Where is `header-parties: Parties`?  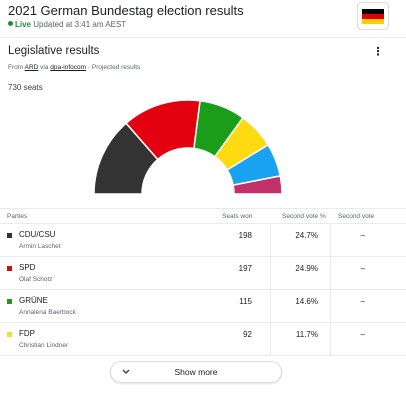
header-parties: Parties is located at coordinates (17, 216).